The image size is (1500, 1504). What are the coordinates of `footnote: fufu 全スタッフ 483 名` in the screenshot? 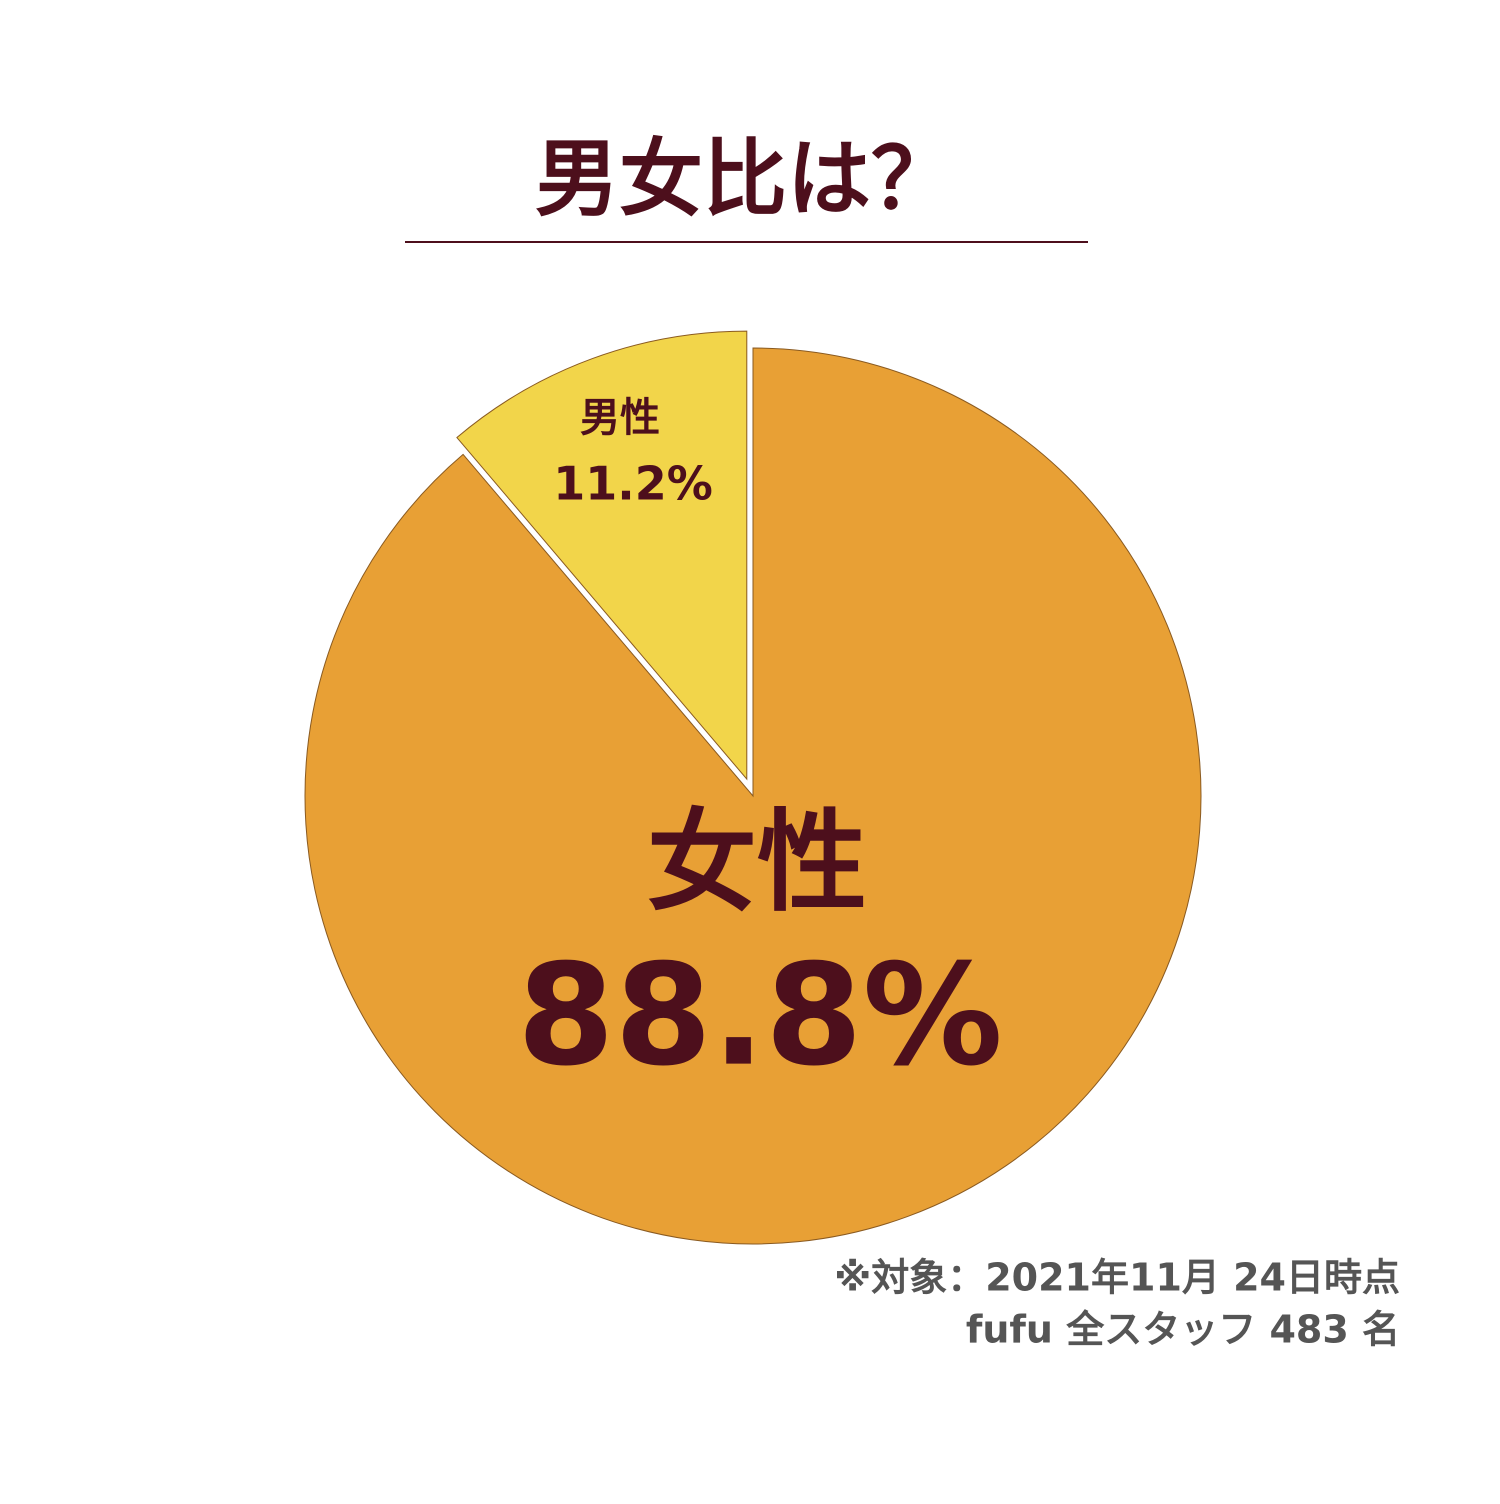 It's located at (1183, 1330).